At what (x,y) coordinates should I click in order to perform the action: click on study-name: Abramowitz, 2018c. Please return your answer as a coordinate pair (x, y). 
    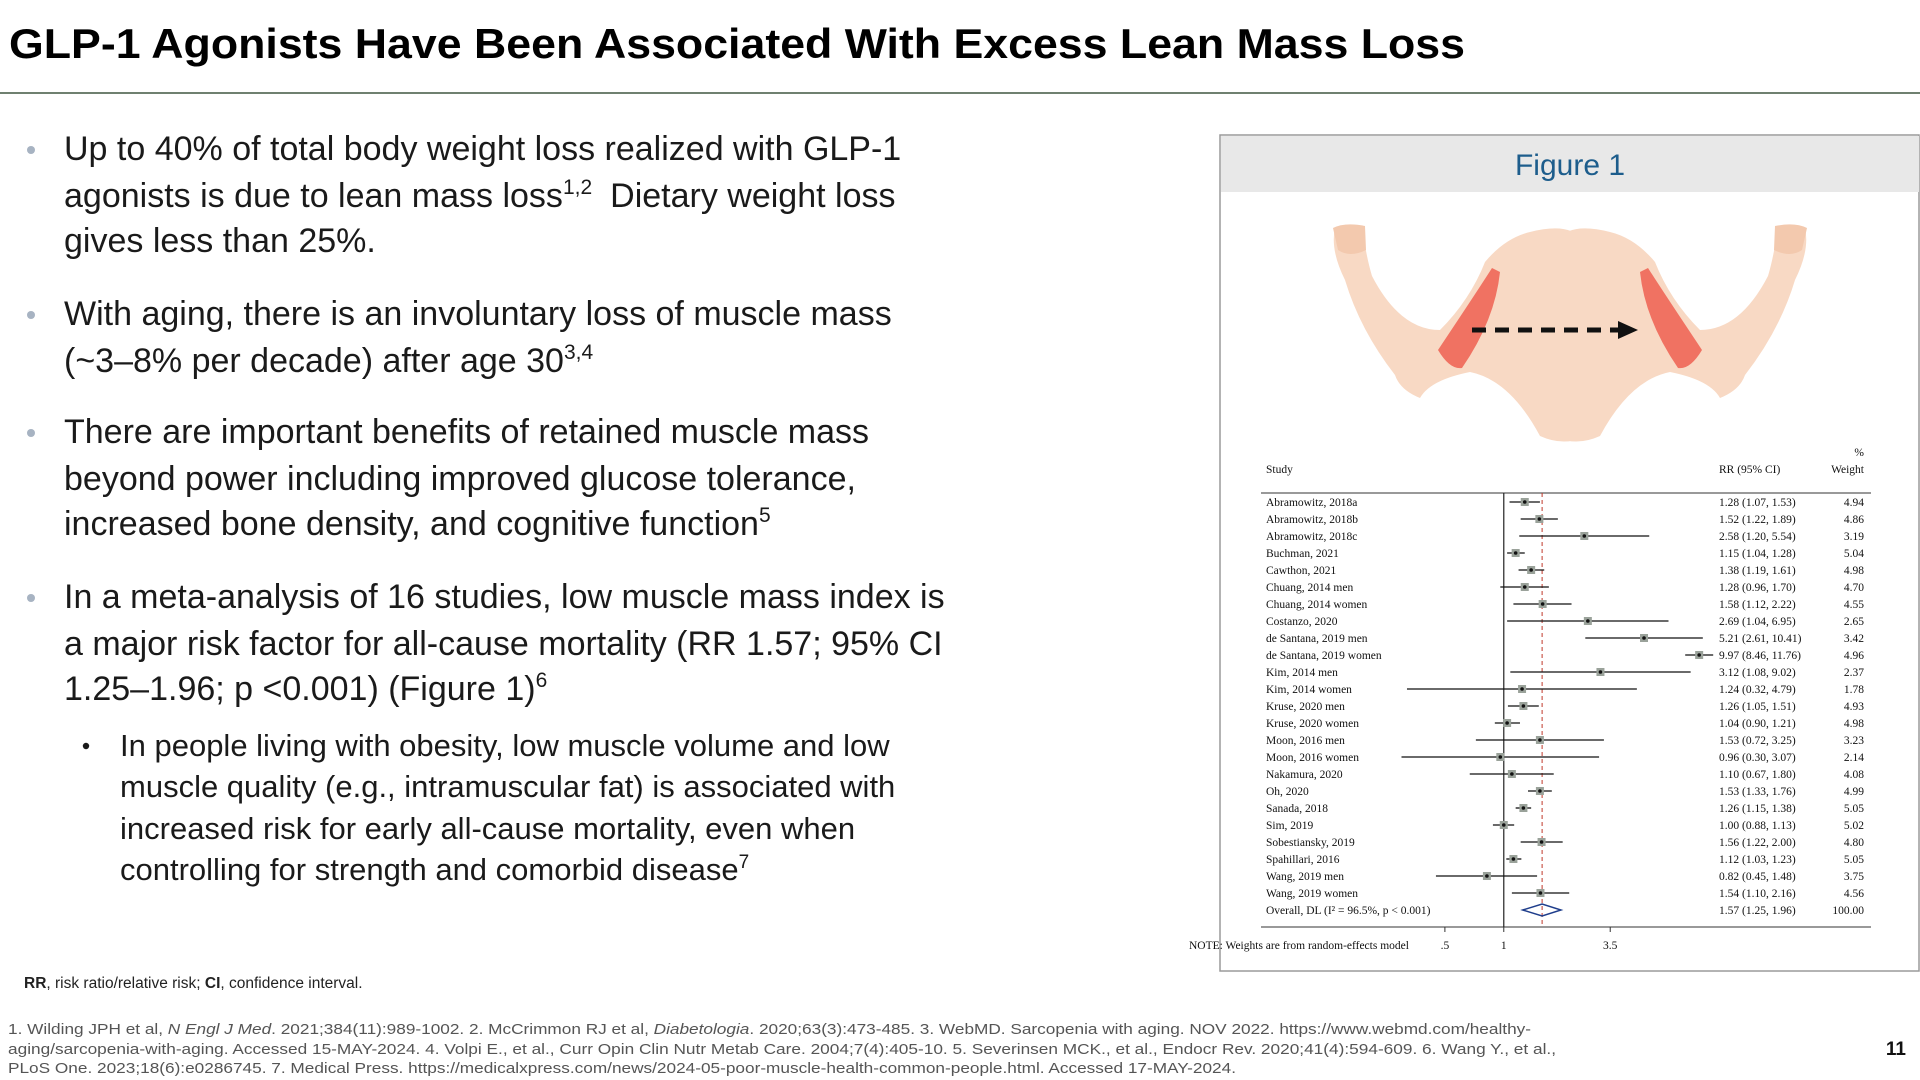
    Looking at the image, I should click on (1311, 537).